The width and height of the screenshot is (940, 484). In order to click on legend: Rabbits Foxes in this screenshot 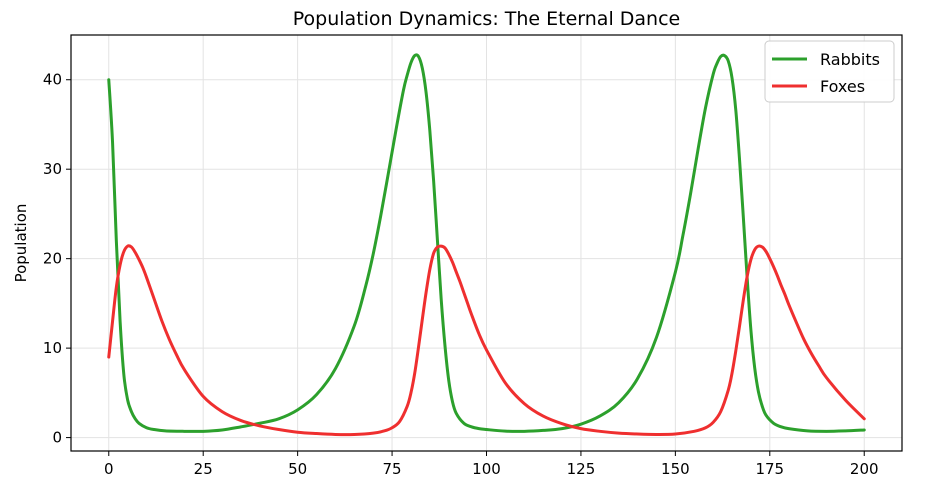, I will do `click(829, 71)`.